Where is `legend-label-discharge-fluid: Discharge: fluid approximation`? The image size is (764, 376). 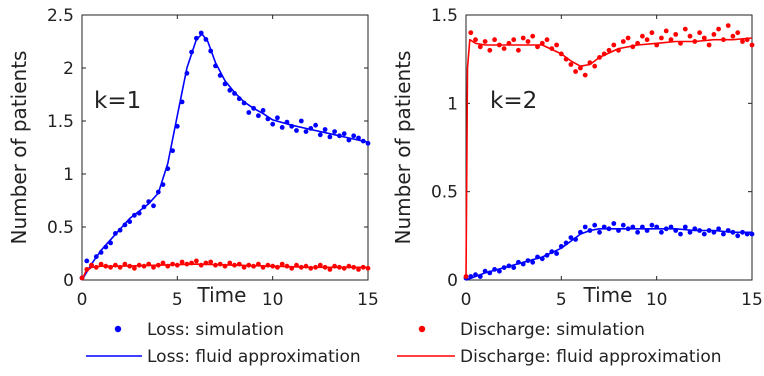
legend-label-discharge-fluid: Discharge: fluid approximation is located at coordinates (591, 357).